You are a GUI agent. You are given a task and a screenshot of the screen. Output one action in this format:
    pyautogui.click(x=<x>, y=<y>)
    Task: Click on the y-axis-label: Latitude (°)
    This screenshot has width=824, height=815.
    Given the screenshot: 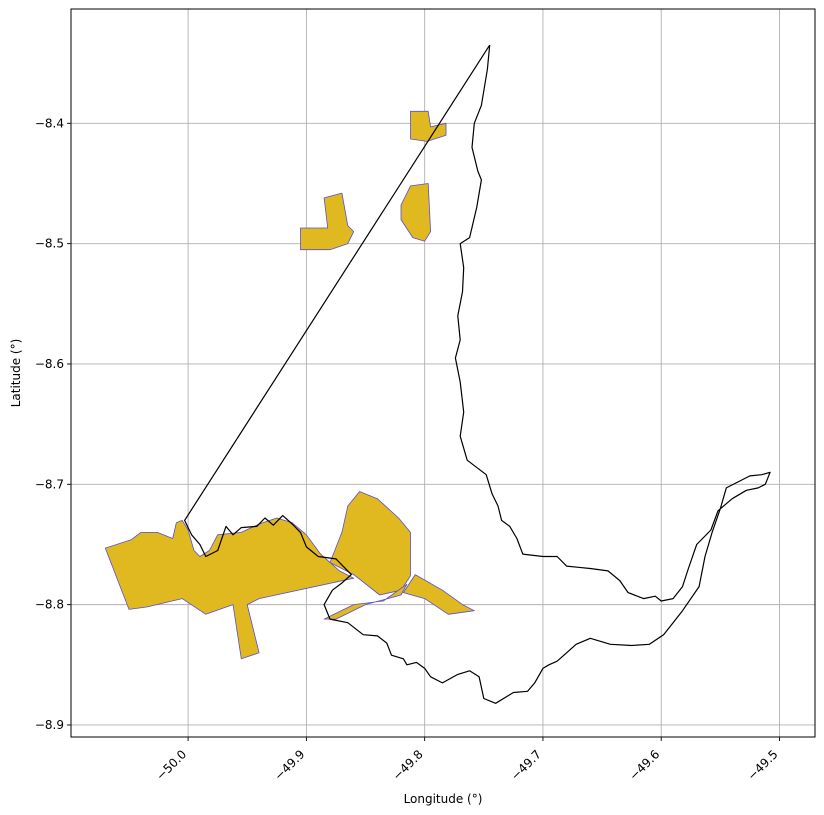 What is the action you would take?
    pyautogui.click(x=16, y=373)
    